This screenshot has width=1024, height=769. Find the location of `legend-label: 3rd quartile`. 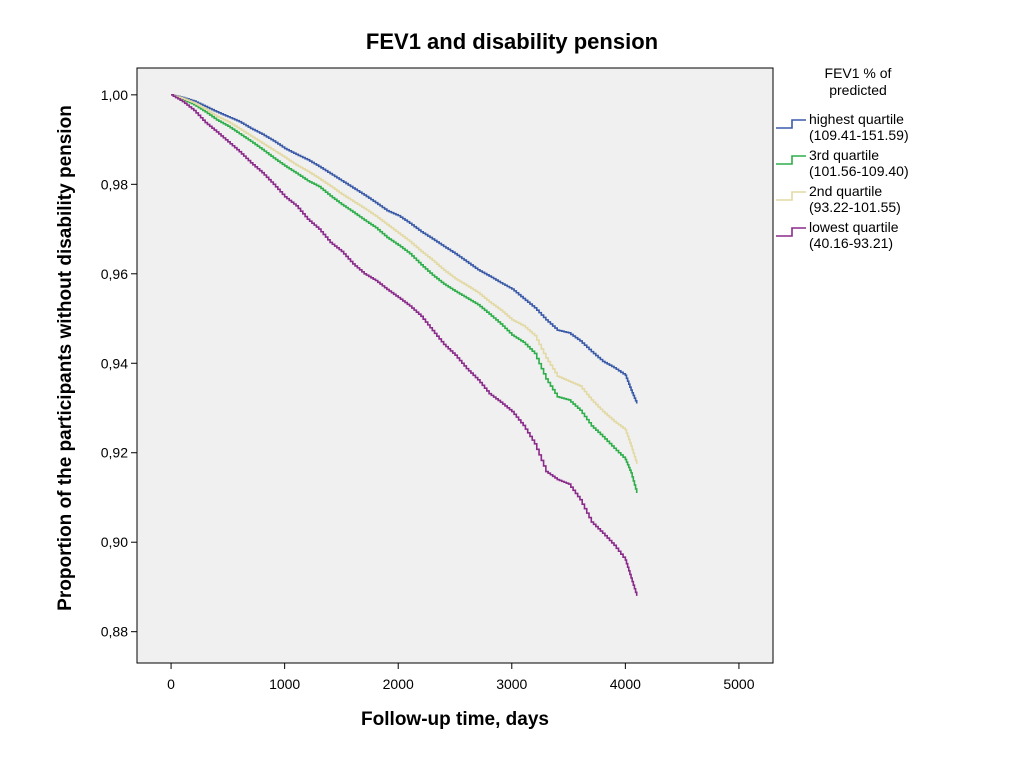

legend-label: 3rd quartile is located at coordinates (844, 155).